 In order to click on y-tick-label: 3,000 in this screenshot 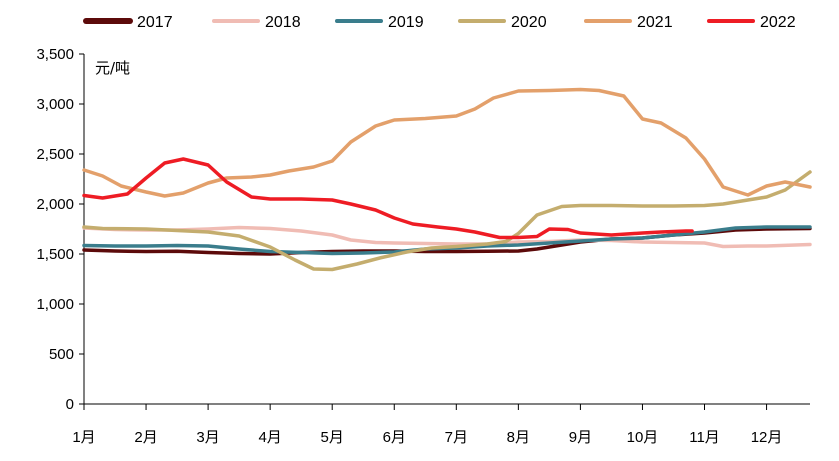, I will do `click(55, 104)`.